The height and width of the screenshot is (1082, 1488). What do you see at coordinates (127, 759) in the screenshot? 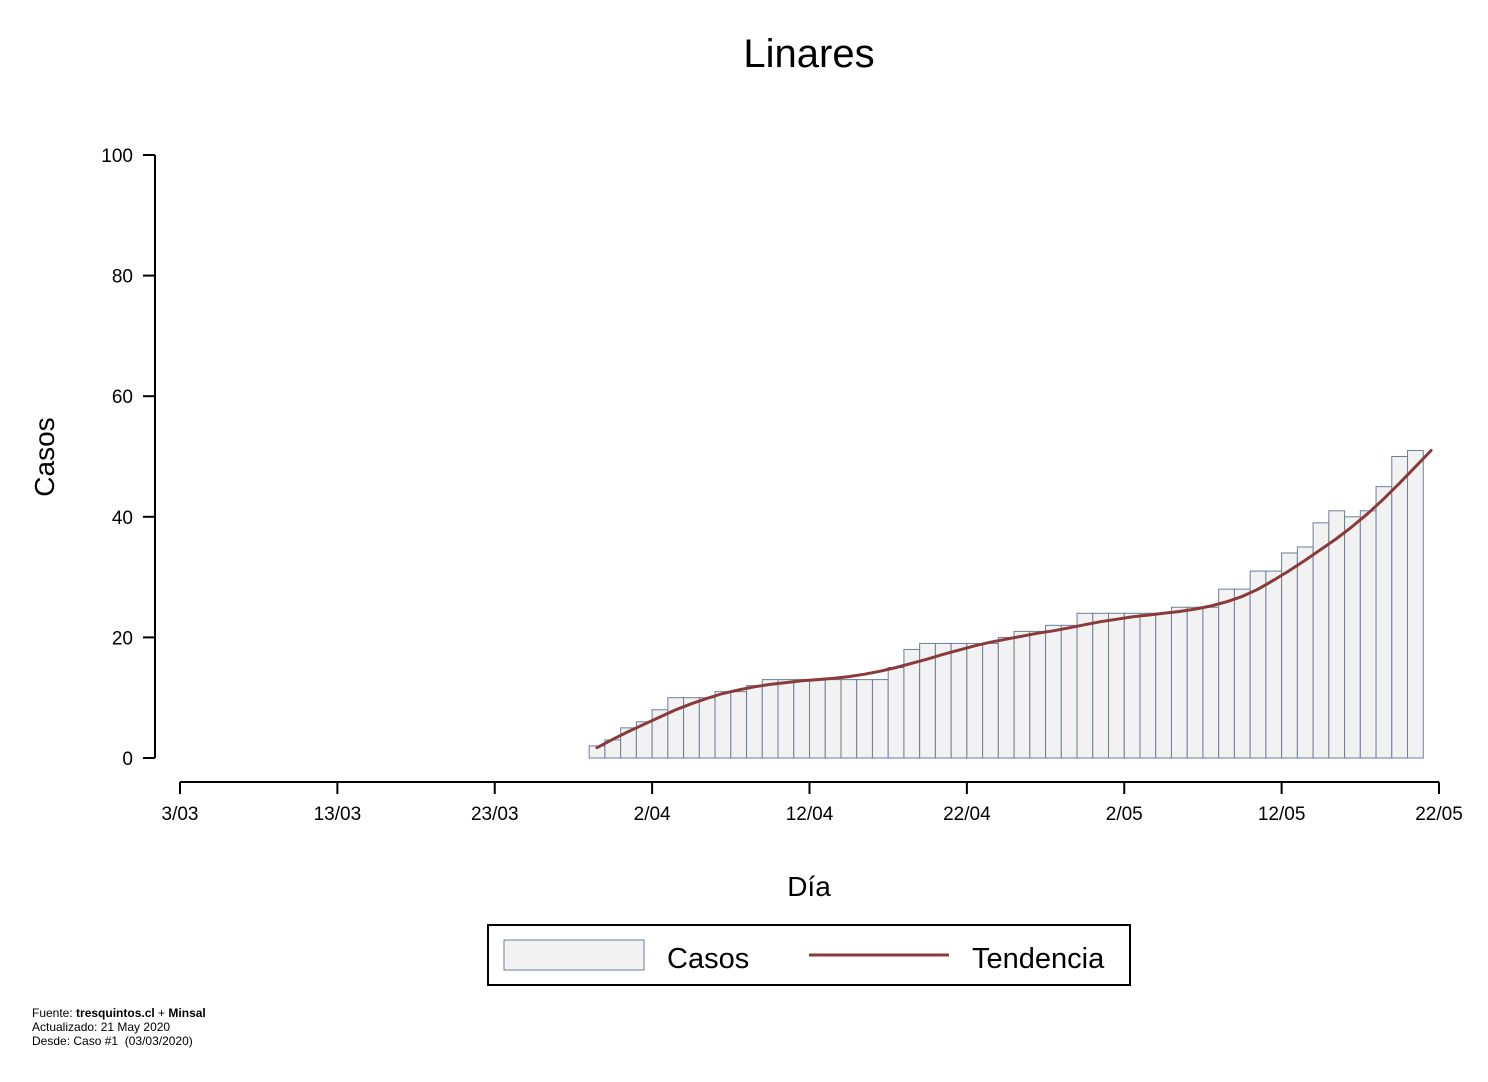
I see `y-tick-label: 0` at bounding box center [127, 759].